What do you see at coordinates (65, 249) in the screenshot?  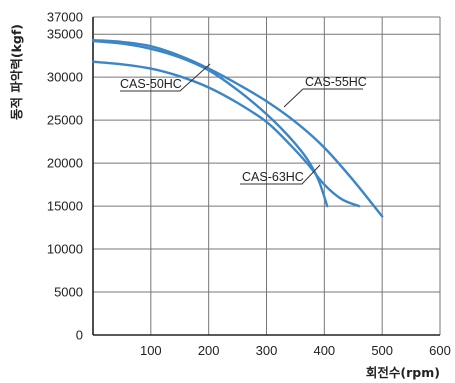 I see `y-tick-label-2: 10000` at bounding box center [65, 249].